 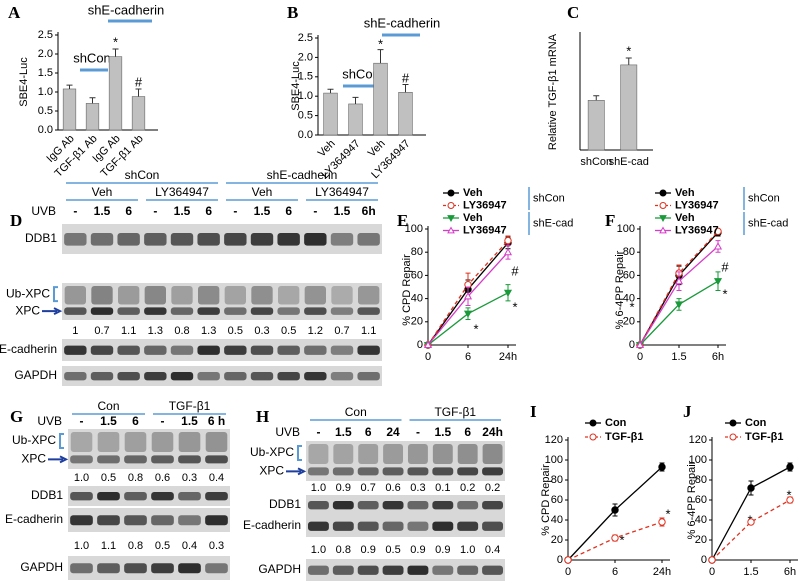 What do you see at coordinates (685, 193) in the screenshot?
I see `legend-label: Veh` at bounding box center [685, 193].